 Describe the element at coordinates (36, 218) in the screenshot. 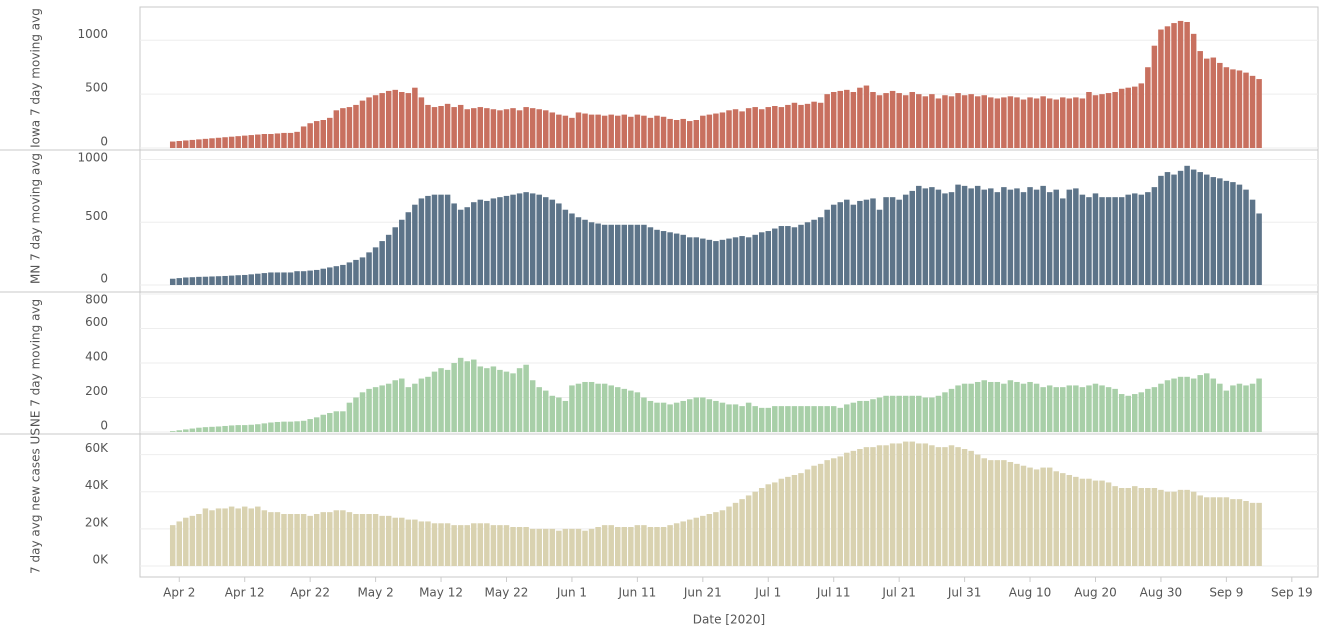

I see `y-axis-title: MN 7 day moving avg` at that location.